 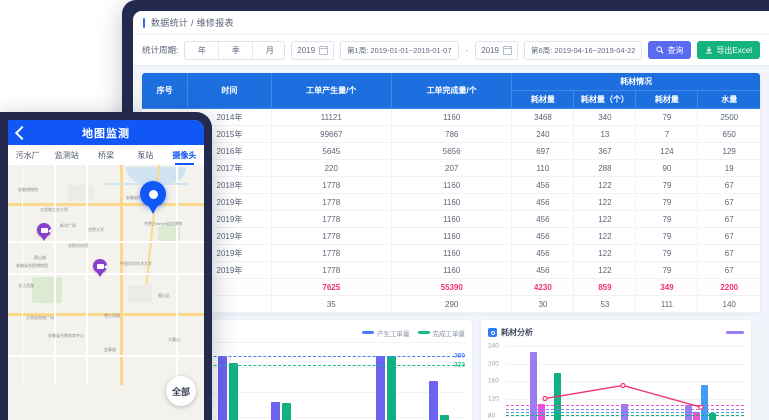 What do you see at coordinates (331, 304) in the screenshot?
I see `table-cell: 35` at bounding box center [331, 304].